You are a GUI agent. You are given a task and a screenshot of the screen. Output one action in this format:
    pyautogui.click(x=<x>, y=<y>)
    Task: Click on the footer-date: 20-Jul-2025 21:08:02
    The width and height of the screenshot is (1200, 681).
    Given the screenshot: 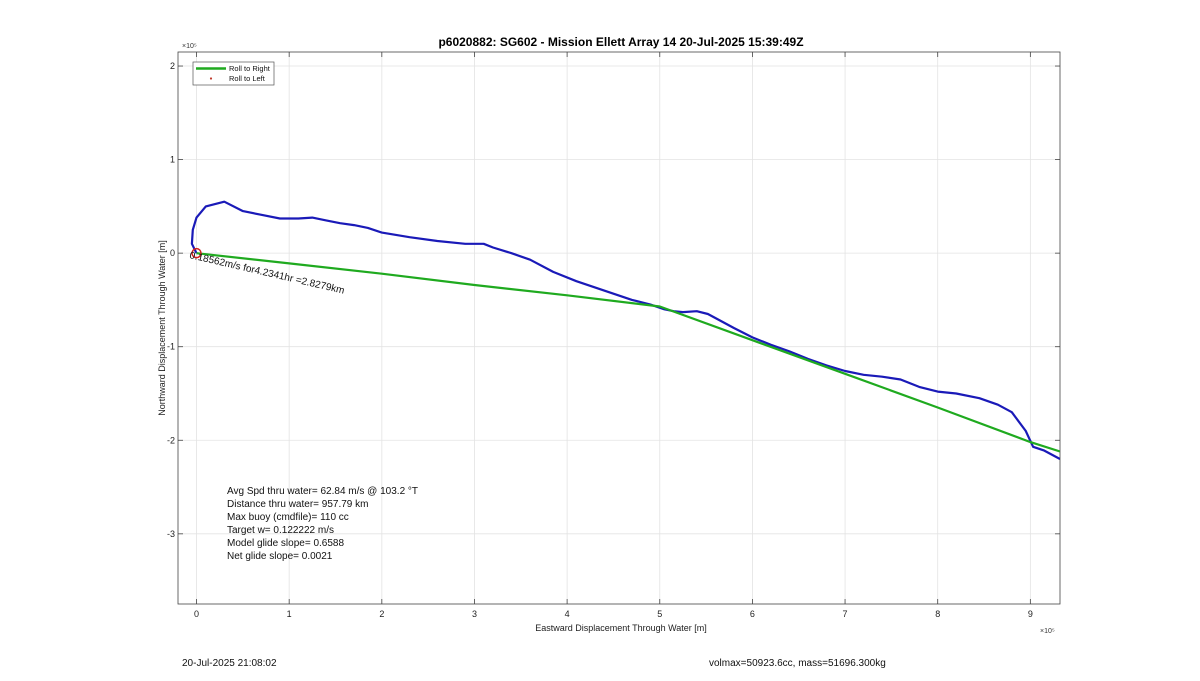 What is the action you would take?
    pyautogui.click(x=229, y=663)
    